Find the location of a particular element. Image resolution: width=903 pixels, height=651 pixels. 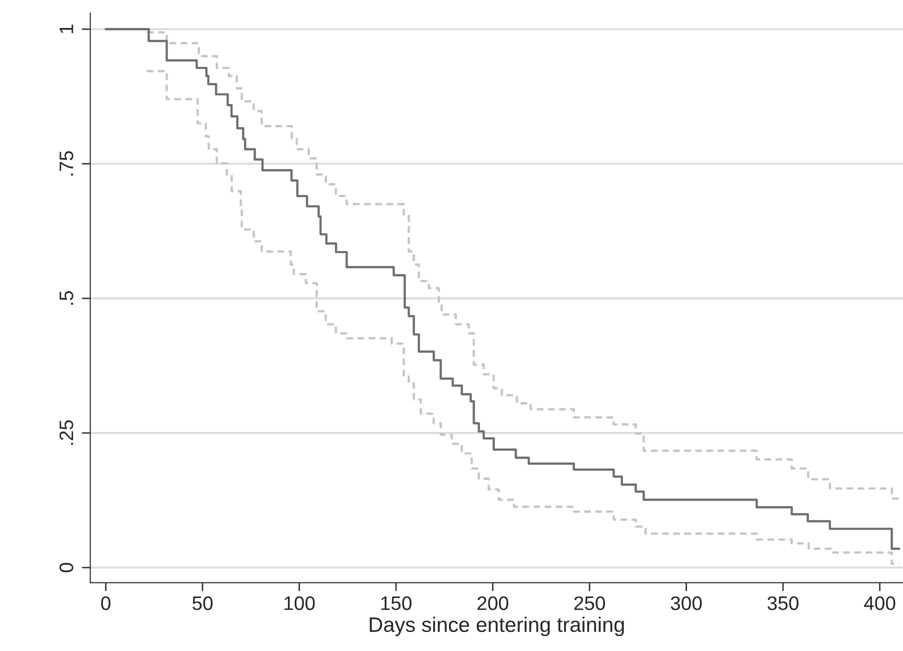

x-axis-title: Days since entering training is located at coordinates (497, 626).